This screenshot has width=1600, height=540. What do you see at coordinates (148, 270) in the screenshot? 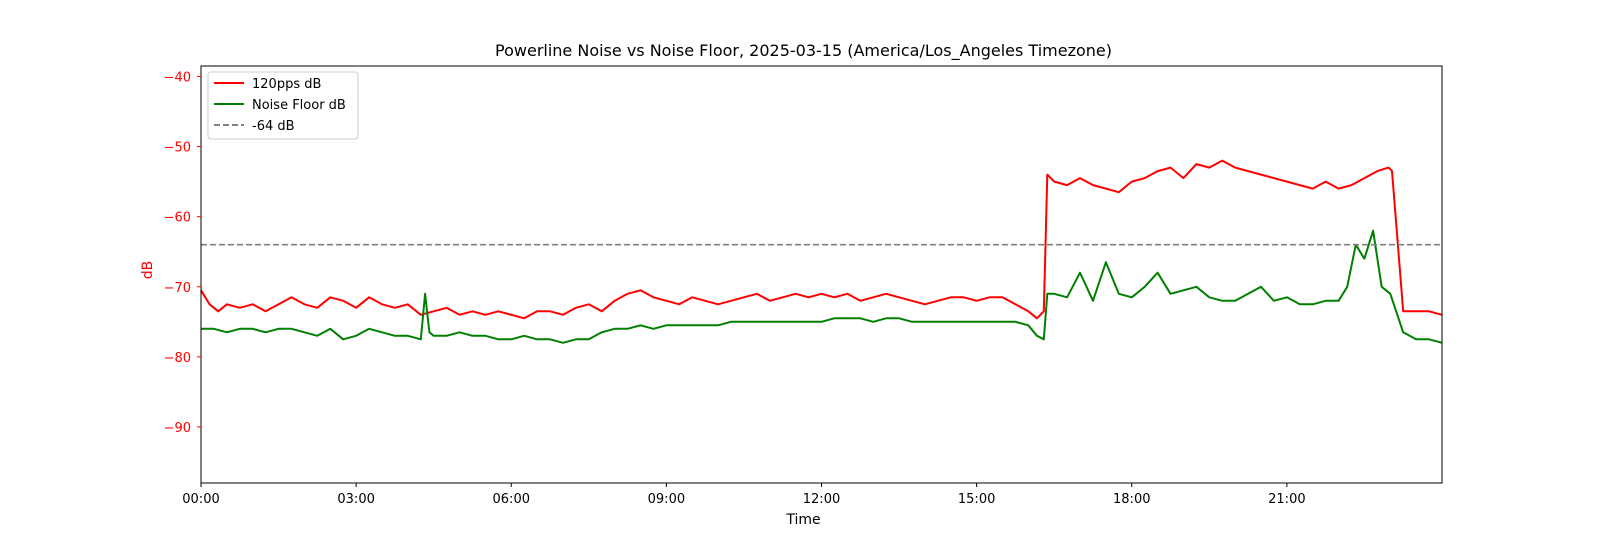
I see `y-axis-label: dB` at bounding box center [148, 270].